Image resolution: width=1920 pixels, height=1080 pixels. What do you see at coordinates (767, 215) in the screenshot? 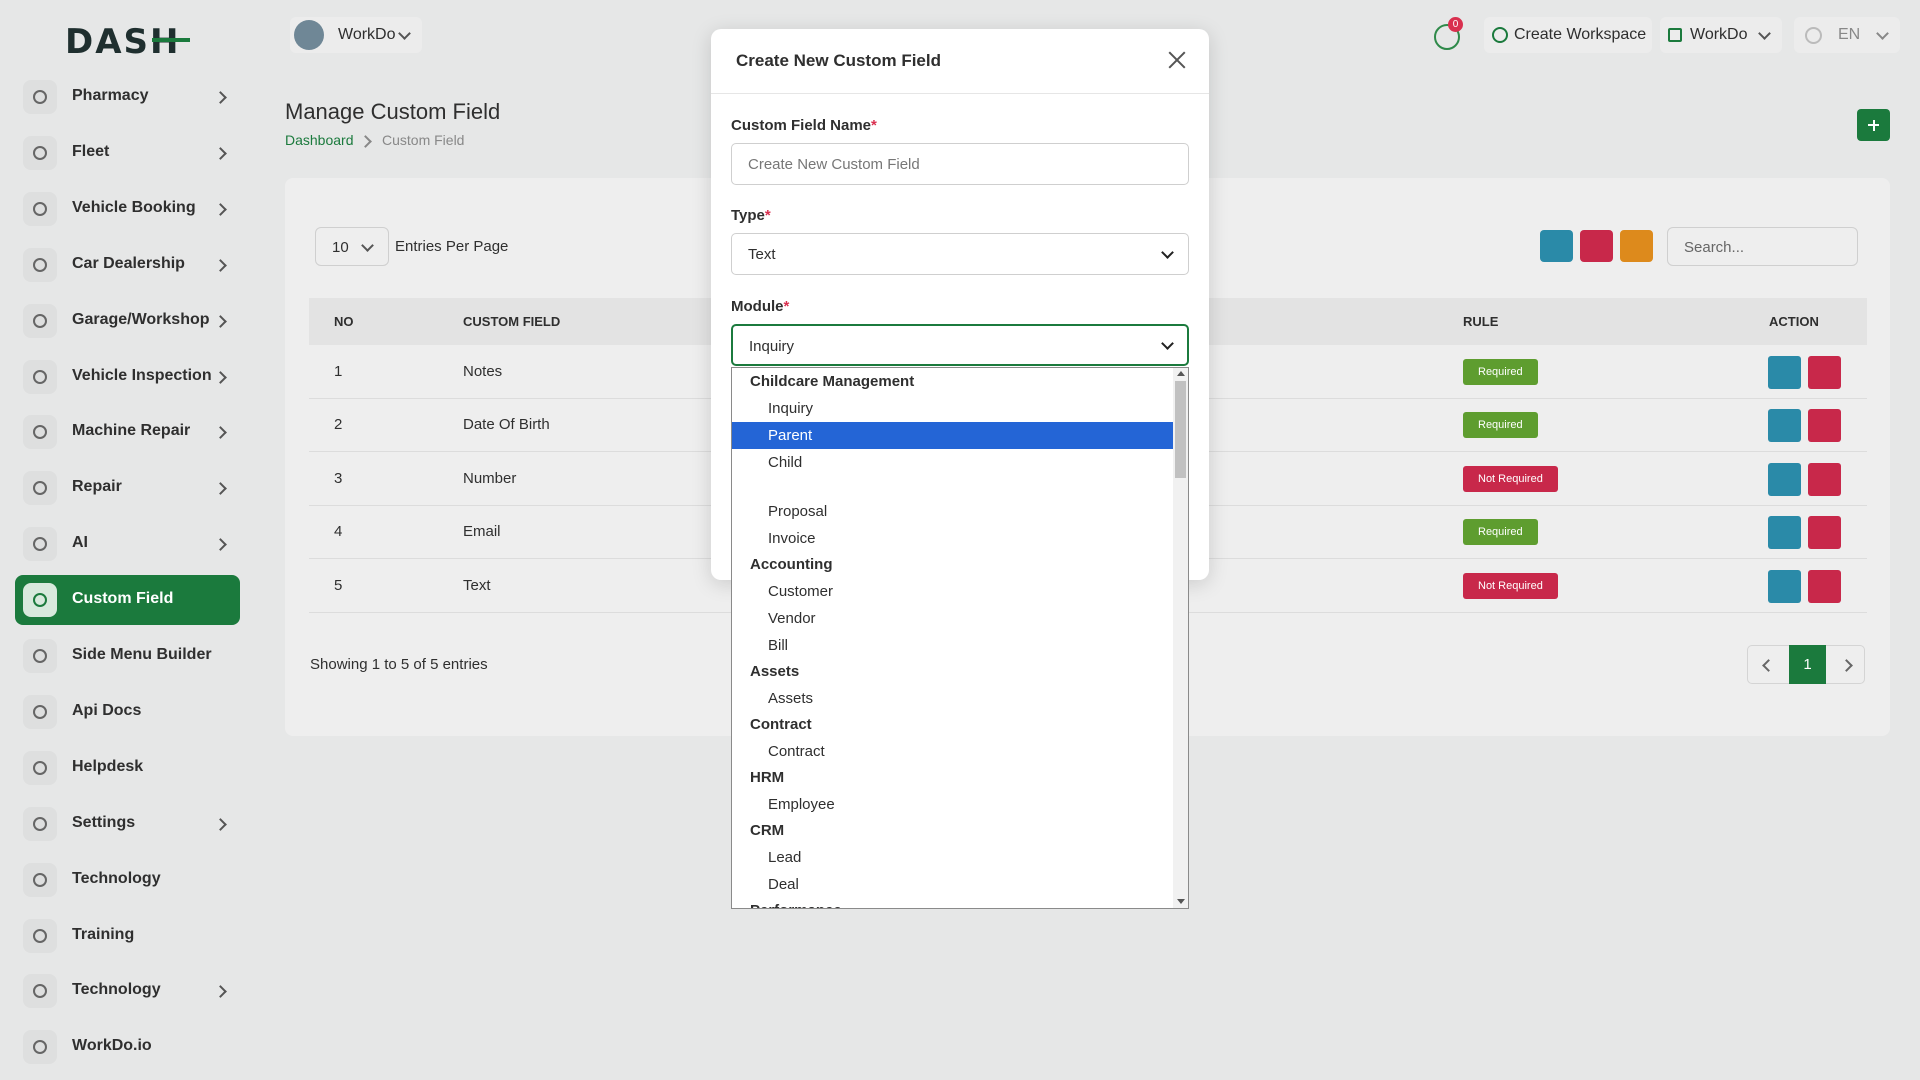
I see `required-mark: *` at bounding box center [767, 215].